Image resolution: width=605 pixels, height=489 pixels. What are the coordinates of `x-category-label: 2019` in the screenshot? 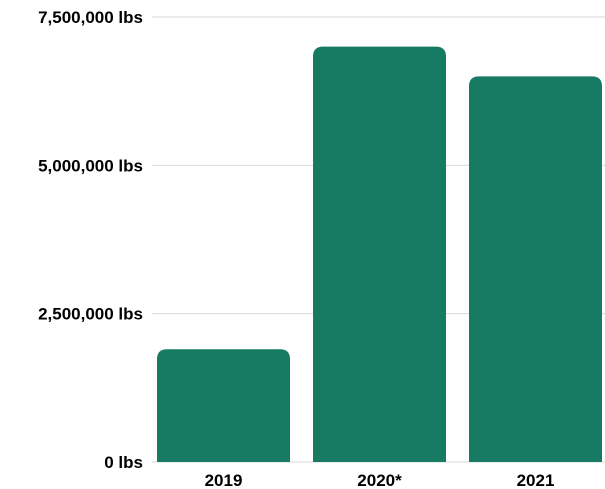 It's located at (224, 480).